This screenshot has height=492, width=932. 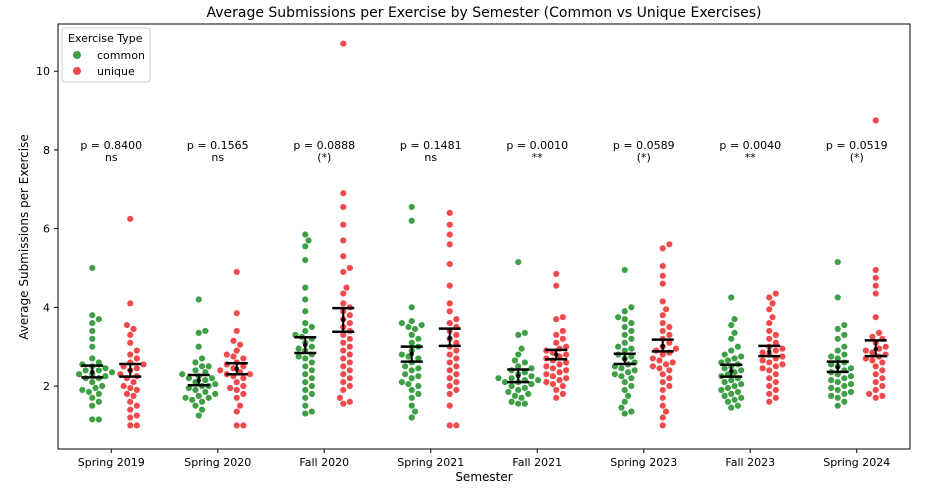 What do you see at coordinates (430, 462) in the screenshot?
I see `x-tick-label: Spring 2021` at bounding box center [430, 462].